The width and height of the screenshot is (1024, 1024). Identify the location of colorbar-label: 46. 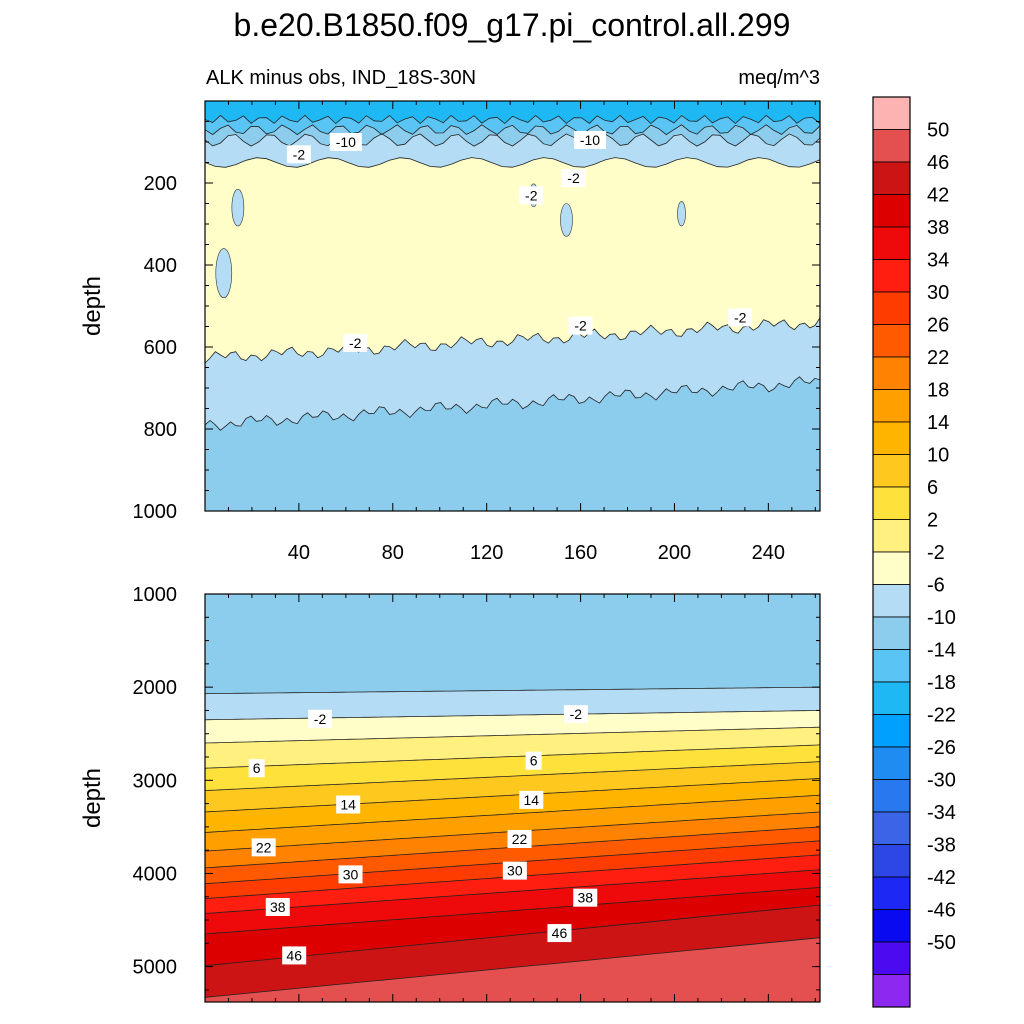
(938, 163).